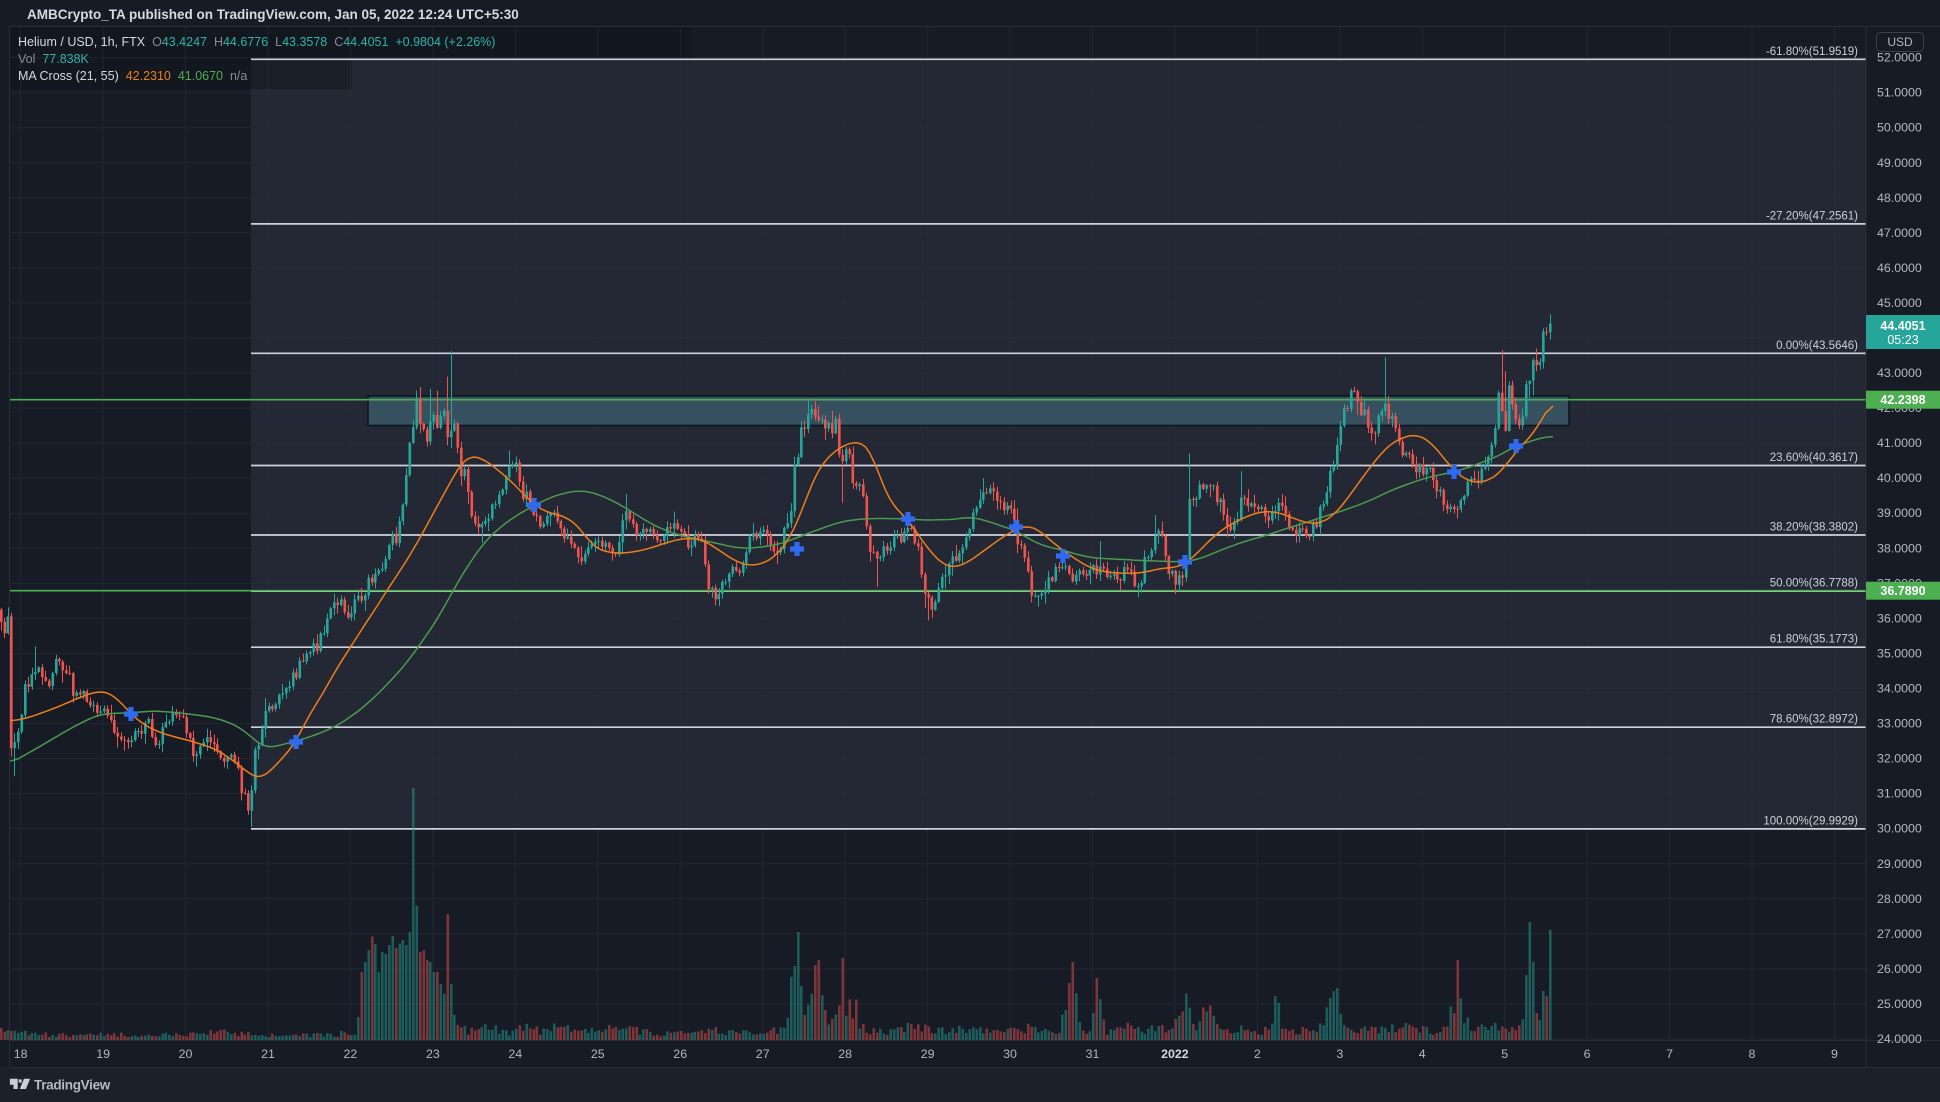 Image resolution: width=1940 pixels, height=1102 pixels. What do you see at coordinates (54, 59) in the screenshot?
I see `svg-text: Vol 77.838K` at bounding box center [54, 59].